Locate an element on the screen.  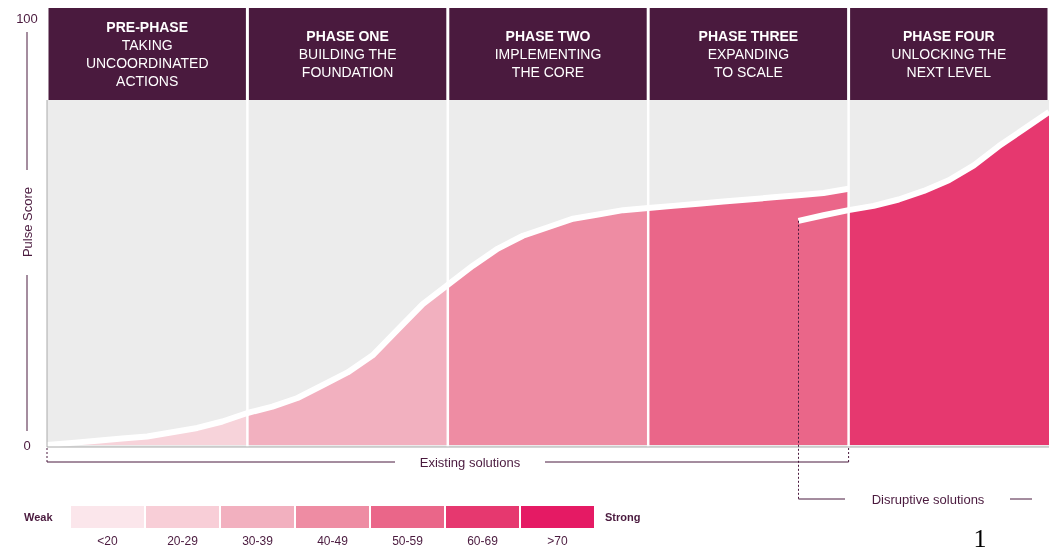
y-axis-title: Pulse Score is located at coordinates (27, 222).